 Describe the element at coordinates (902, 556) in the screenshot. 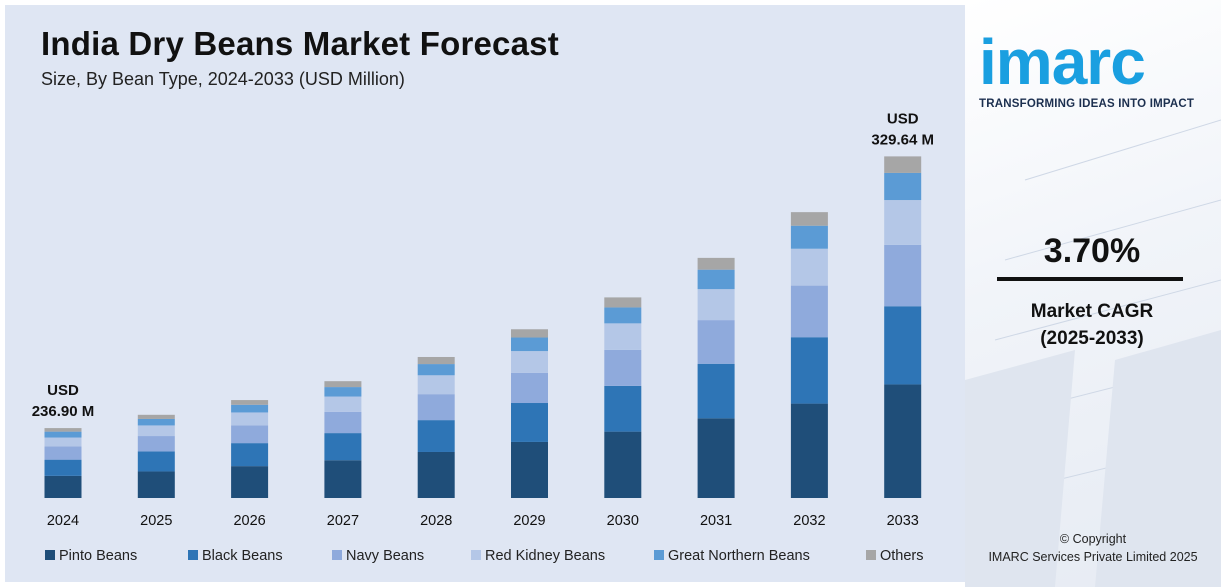

I see `legend-label: Others` at that location.